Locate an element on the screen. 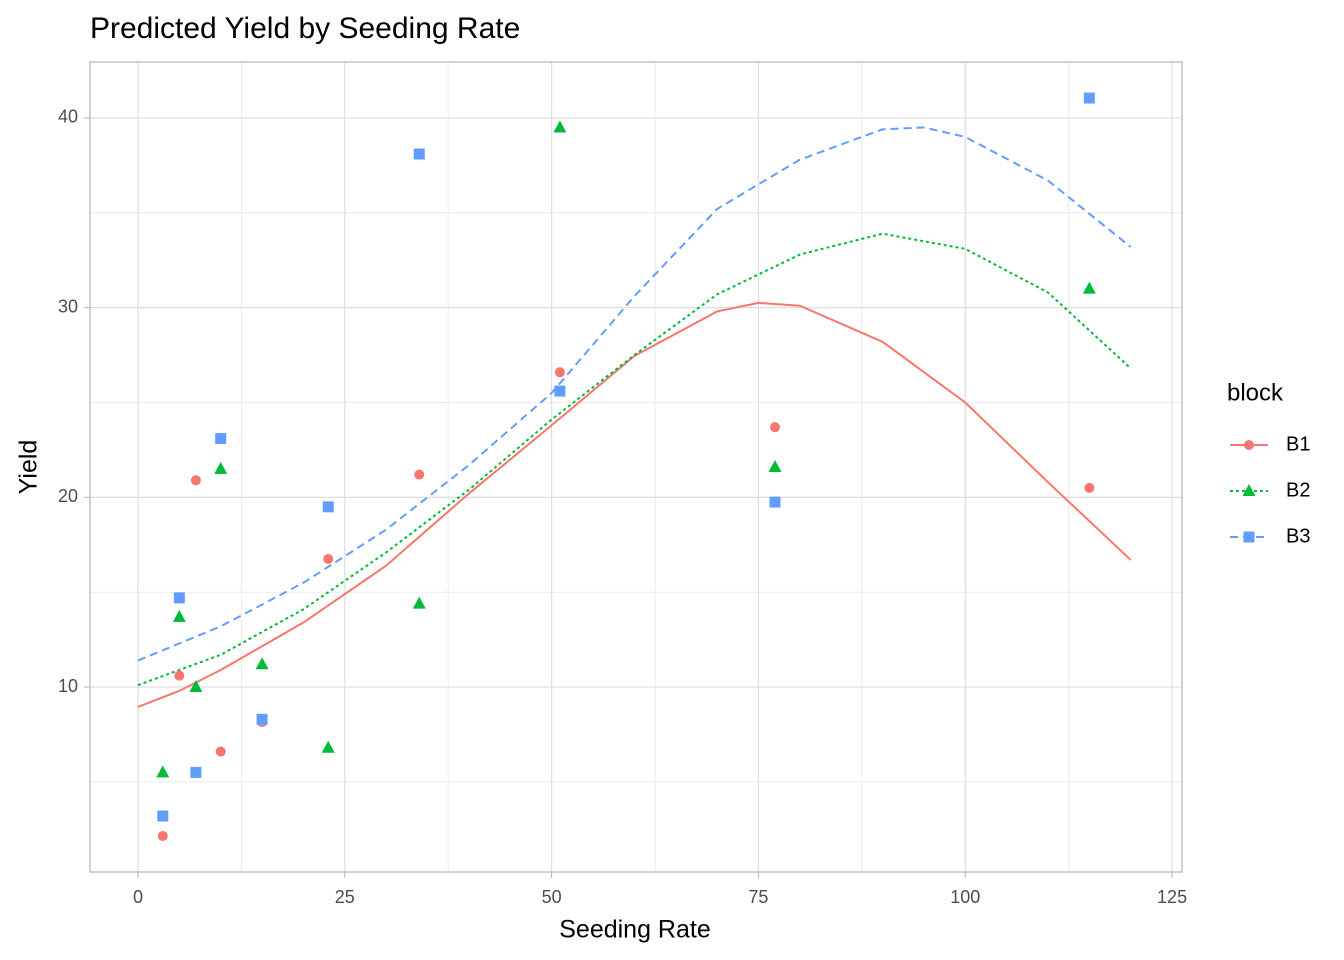 This screenshot has height=960, width=1344. x-tick-label: 50 is located at coordinates (552, 897).